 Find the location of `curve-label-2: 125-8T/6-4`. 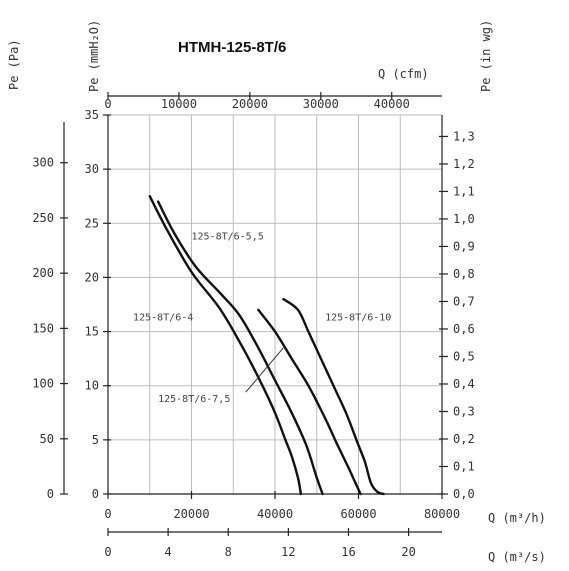

curve-label-2: 125-8T/6-4 is located at coordinates (163, 318).